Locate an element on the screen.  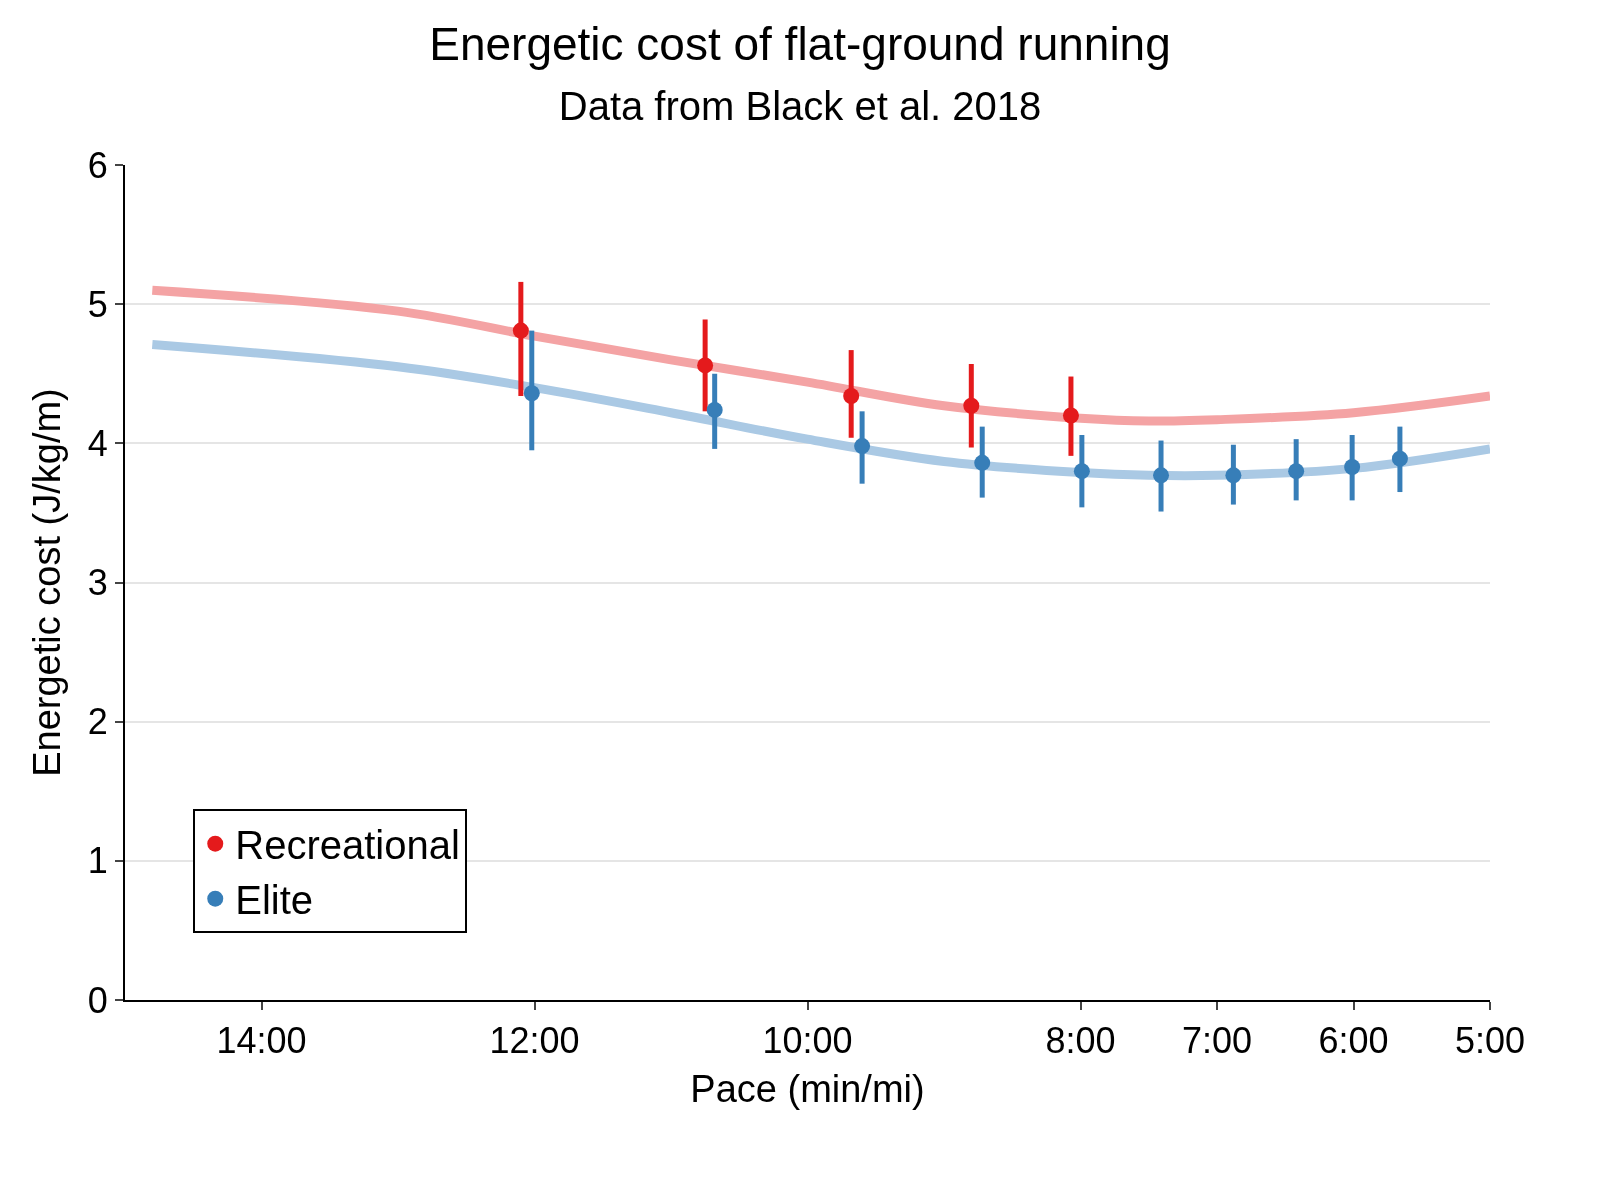
x-tick-label: 6:00 is located at coordinates (1353, 1041).